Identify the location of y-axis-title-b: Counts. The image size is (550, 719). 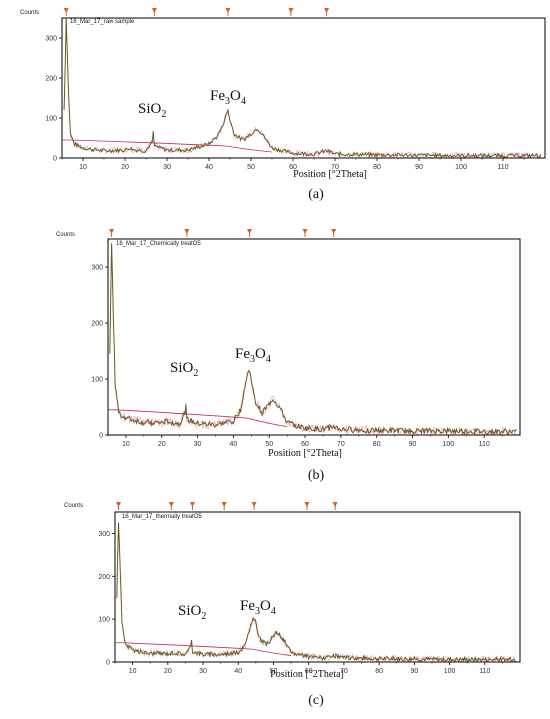
(65, 235).